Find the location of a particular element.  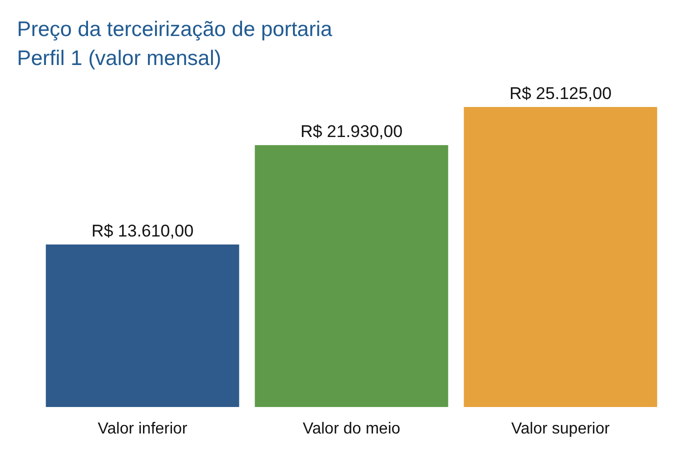

x-tick-label: Valor do meio is located at coordinates (351, 429).